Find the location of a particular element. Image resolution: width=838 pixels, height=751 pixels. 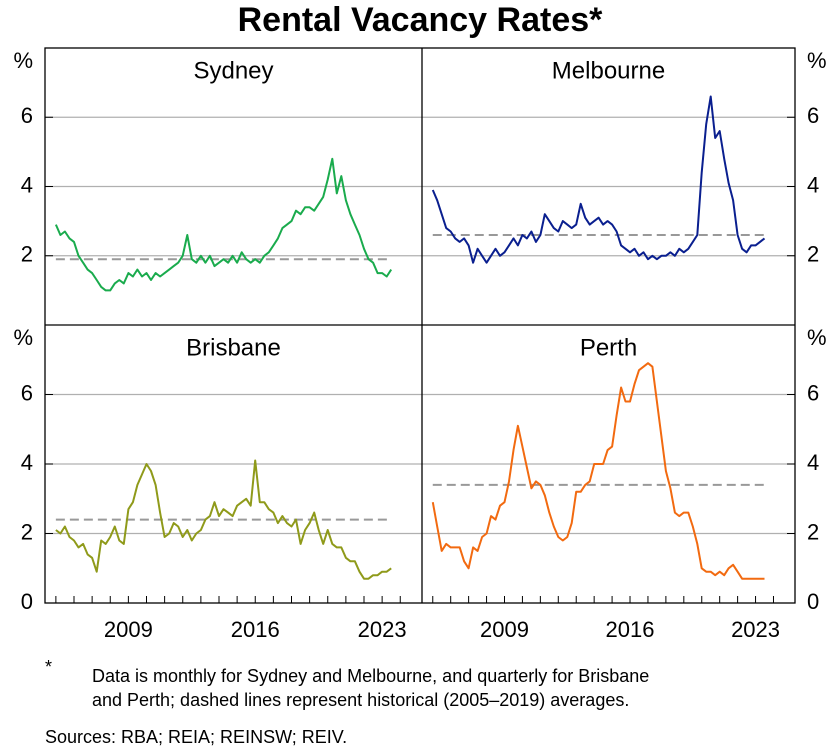

panel-title: Brisbane is located at coordinates (233, 347).